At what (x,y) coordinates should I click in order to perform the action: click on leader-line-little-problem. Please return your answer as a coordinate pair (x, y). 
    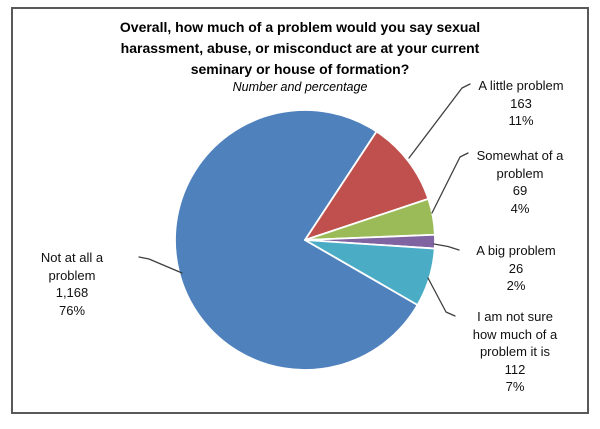
    Looking at the image, I should click on (439, 121).